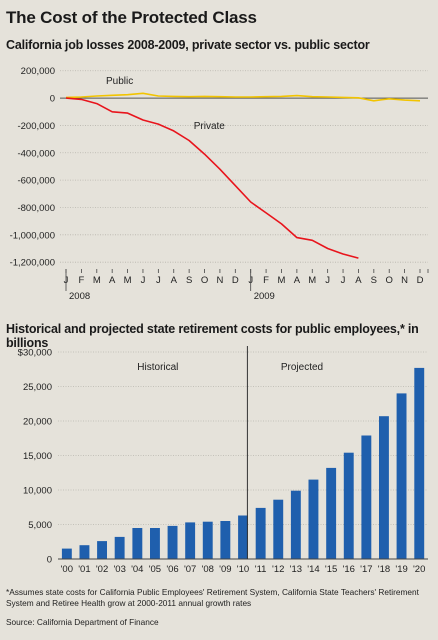 The image size is (438, 640). Describe the element at coordinates (264, 296) in the screenshot. I see `x-year-label: 2009` at that location.